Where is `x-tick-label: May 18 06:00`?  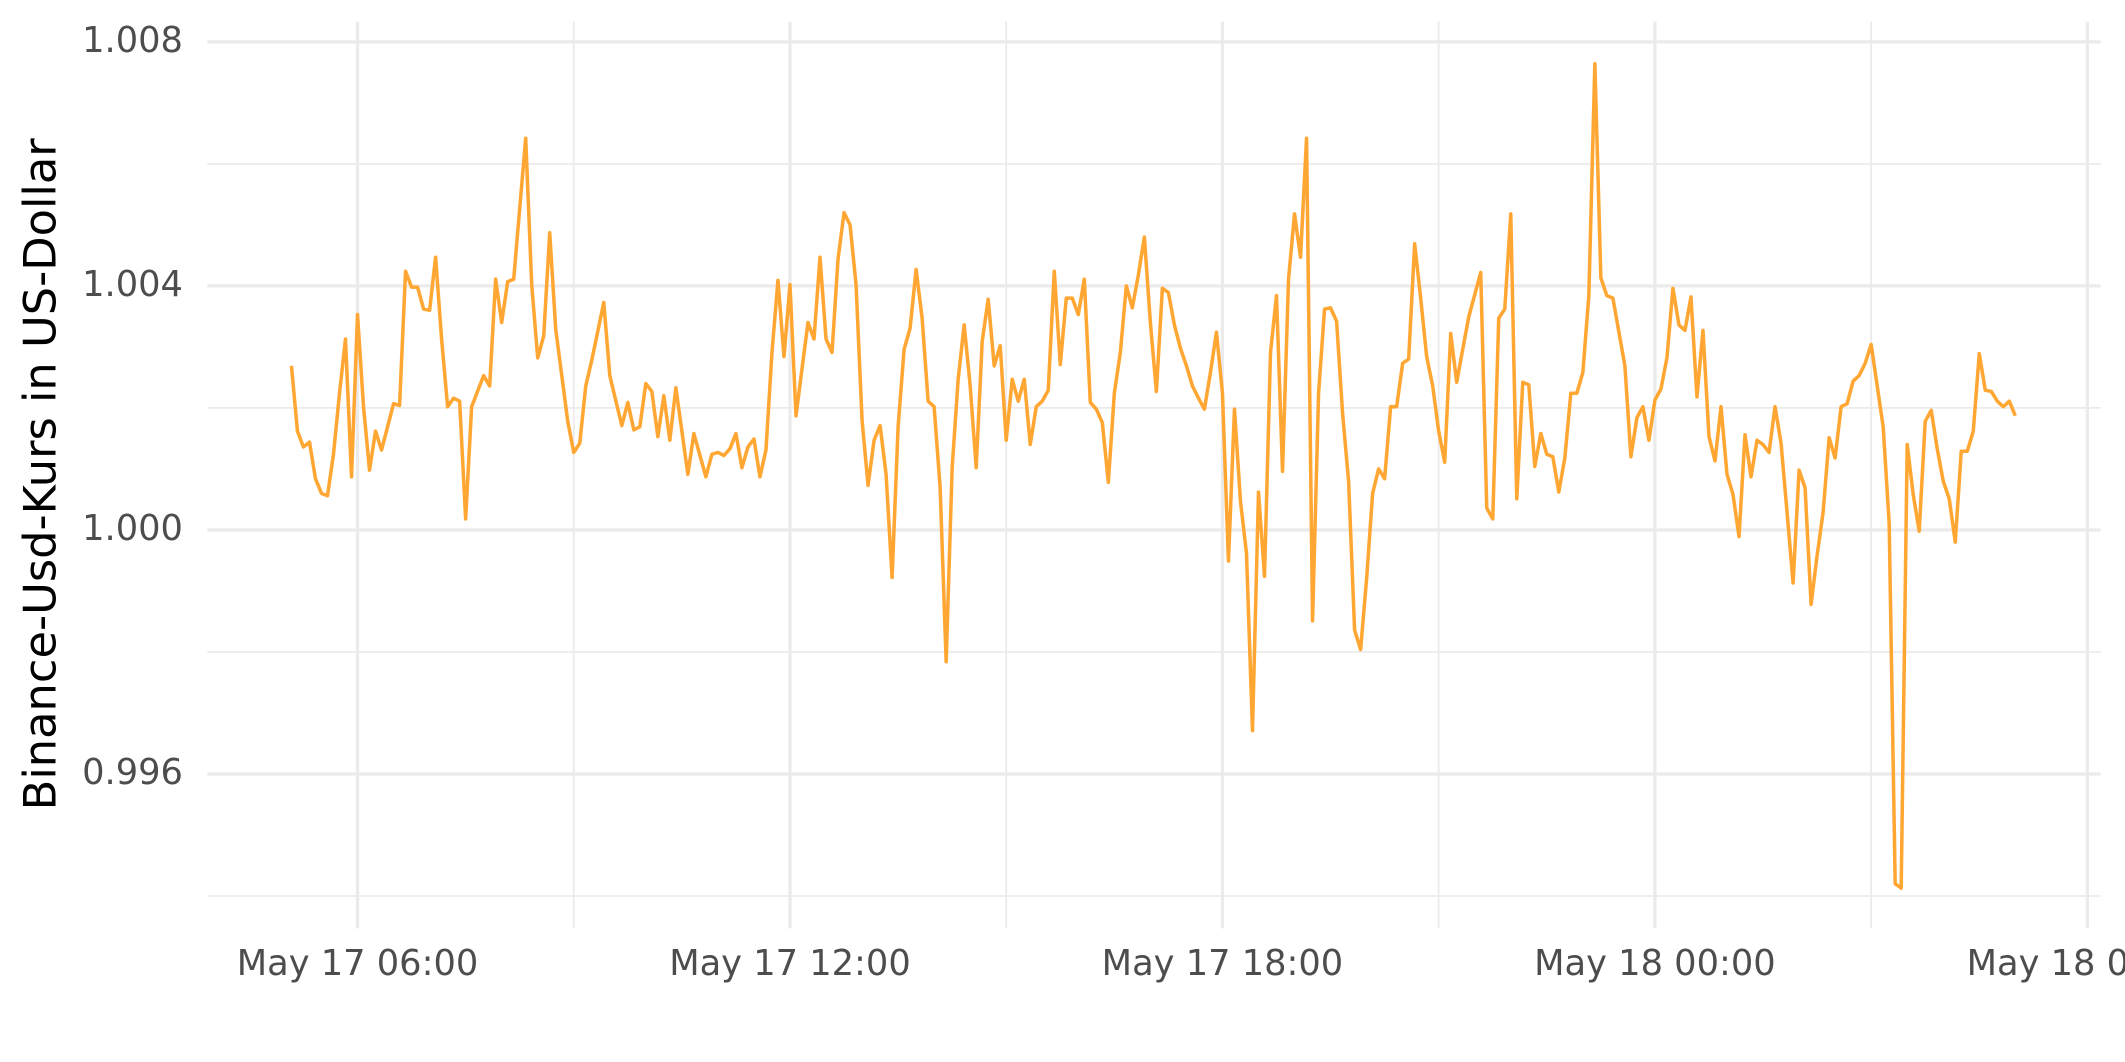 x-tick-label: May 18 06:00 is located at coordinates (2046, 963).